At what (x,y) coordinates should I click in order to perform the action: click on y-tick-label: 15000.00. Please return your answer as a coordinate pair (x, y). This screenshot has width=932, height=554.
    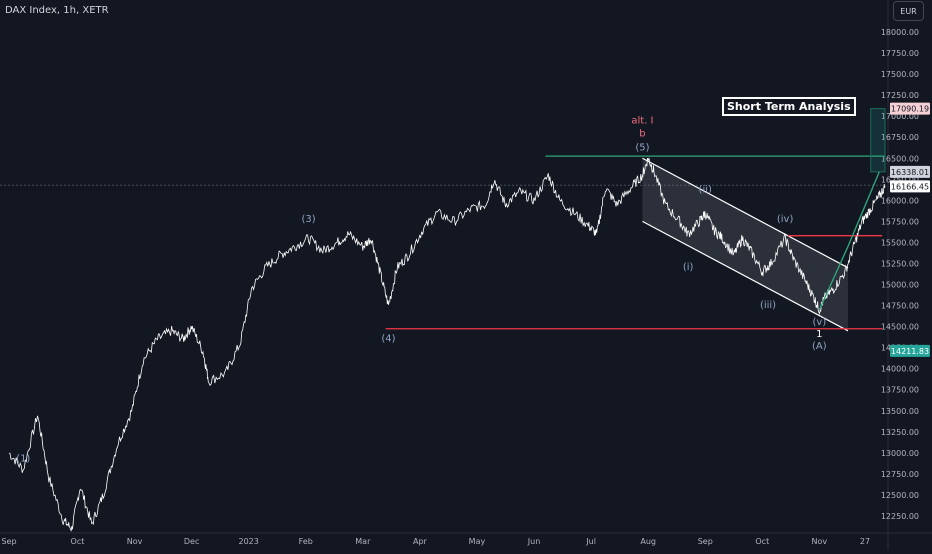
    Looking at the image, I should click on (900, 285).